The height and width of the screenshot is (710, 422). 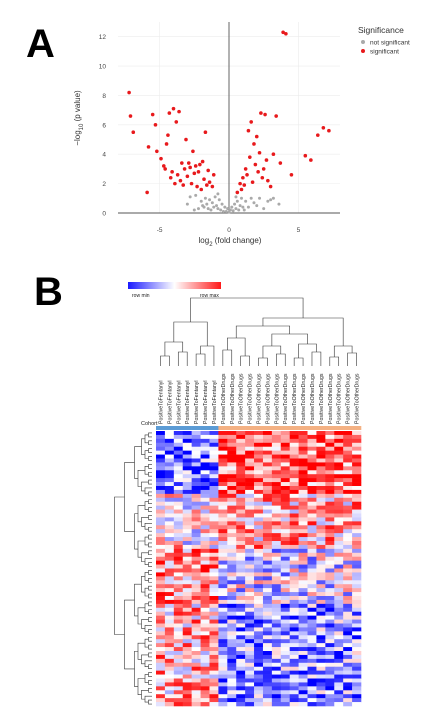 I want to click on column-label: PositiveToOtherDrugs, so click(x=322, y=398).